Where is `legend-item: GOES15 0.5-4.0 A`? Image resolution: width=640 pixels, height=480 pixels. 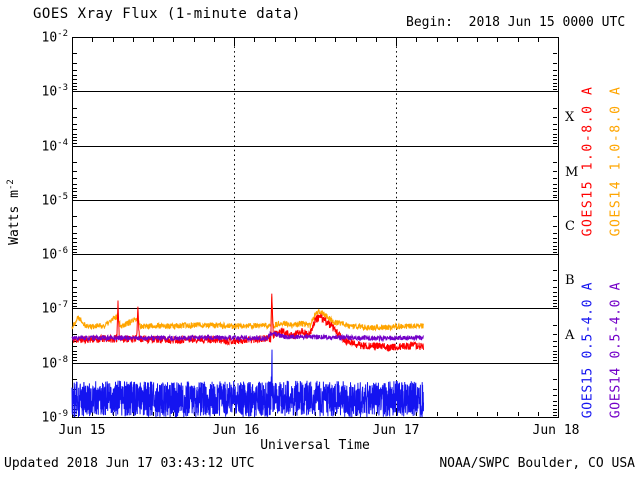
legend-item: GOES15 0.5-4.0 A is located at coordinates (588, 350).